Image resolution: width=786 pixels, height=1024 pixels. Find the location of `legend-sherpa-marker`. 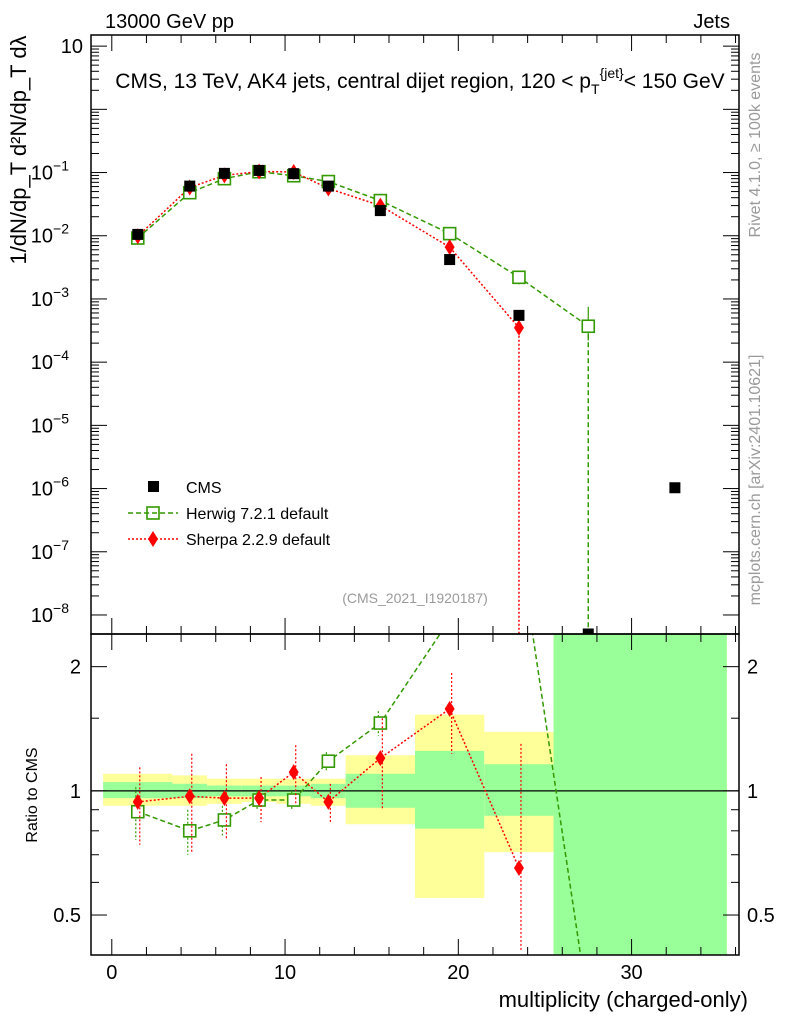

legend-sherpa-marker is located at coordinates (153, 539).